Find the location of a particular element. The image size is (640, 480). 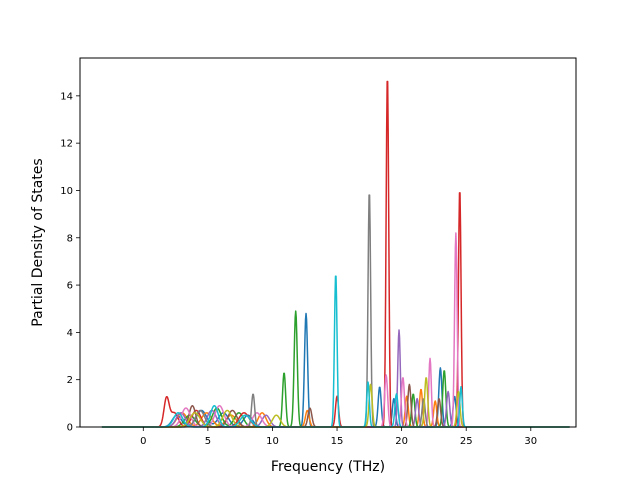

x-tick-label: 5 is located at coordinates (208, 441).